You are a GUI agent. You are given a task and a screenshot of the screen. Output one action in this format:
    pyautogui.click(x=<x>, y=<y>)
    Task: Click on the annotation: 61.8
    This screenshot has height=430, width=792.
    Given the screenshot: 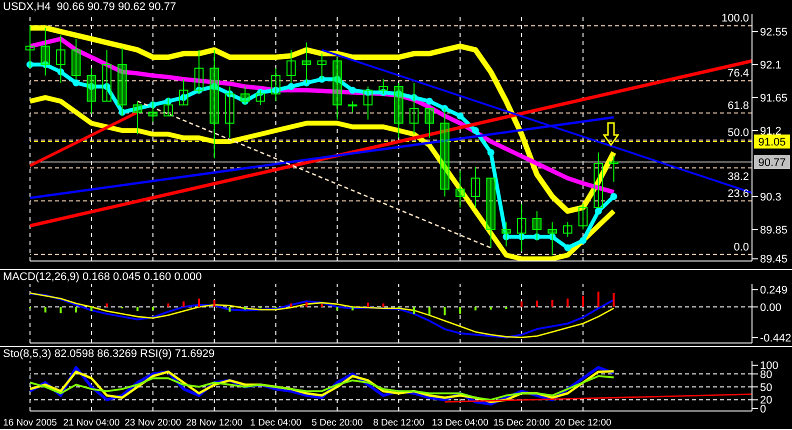 What is the action you would take?
    pyautogui.click(x=738, y=106)
    